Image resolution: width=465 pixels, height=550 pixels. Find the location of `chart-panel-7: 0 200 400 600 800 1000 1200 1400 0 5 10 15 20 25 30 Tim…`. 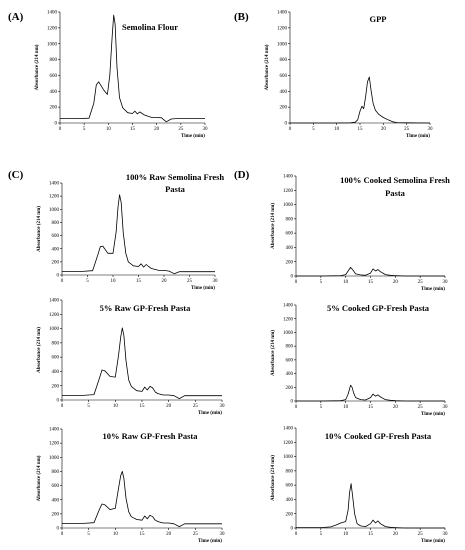

chart-panel-7: 0 200 400 600 800 1000 1200 1400 0 5 10 15 20 25 30 Tim… is located at coordinates (359, 360).